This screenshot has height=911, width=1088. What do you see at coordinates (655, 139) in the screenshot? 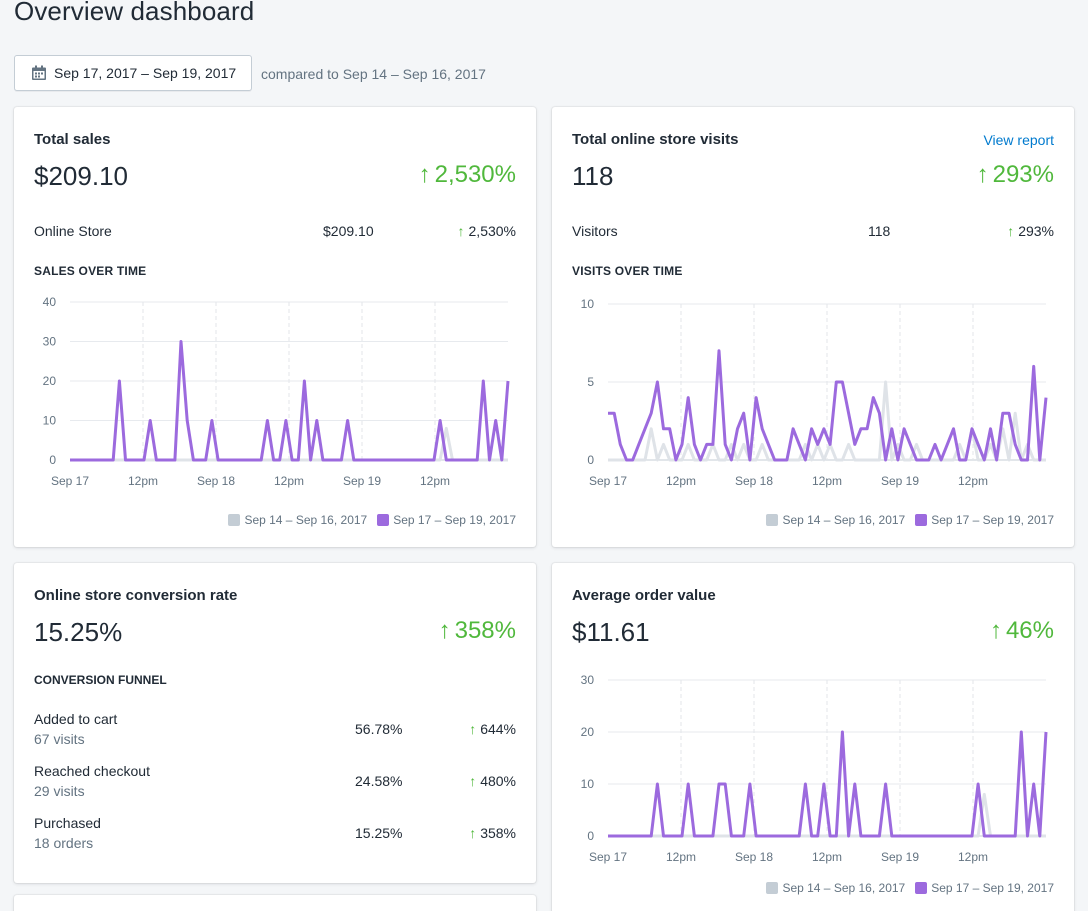
I see `card-title: Total online store visits` at bounding box center [655, 139].